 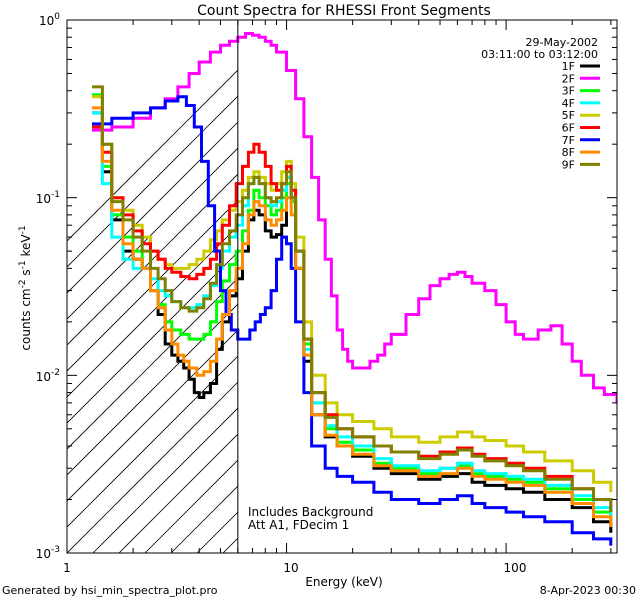 I want to click on legend-label-9F: 9F, so click(x=568, y=164).